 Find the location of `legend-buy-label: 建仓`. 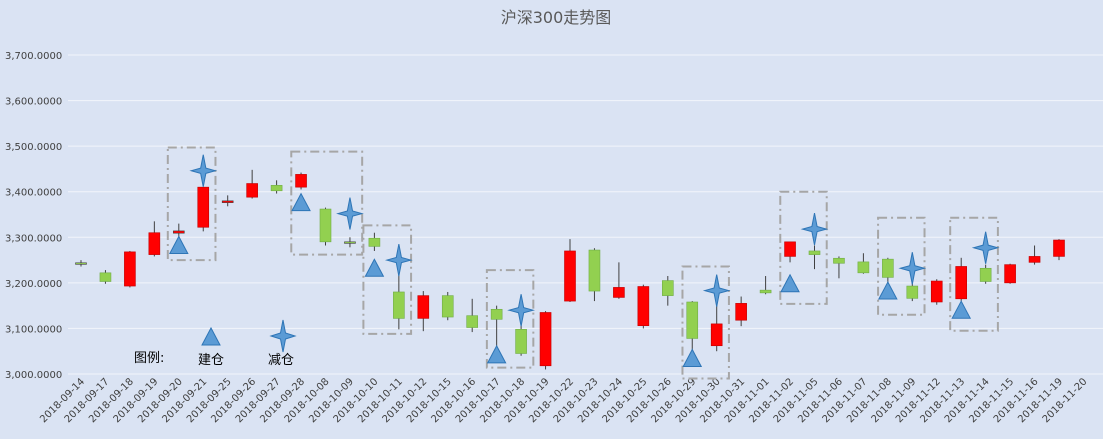

legend-buy-label: 建仓 is located at coordinates (211, 360).